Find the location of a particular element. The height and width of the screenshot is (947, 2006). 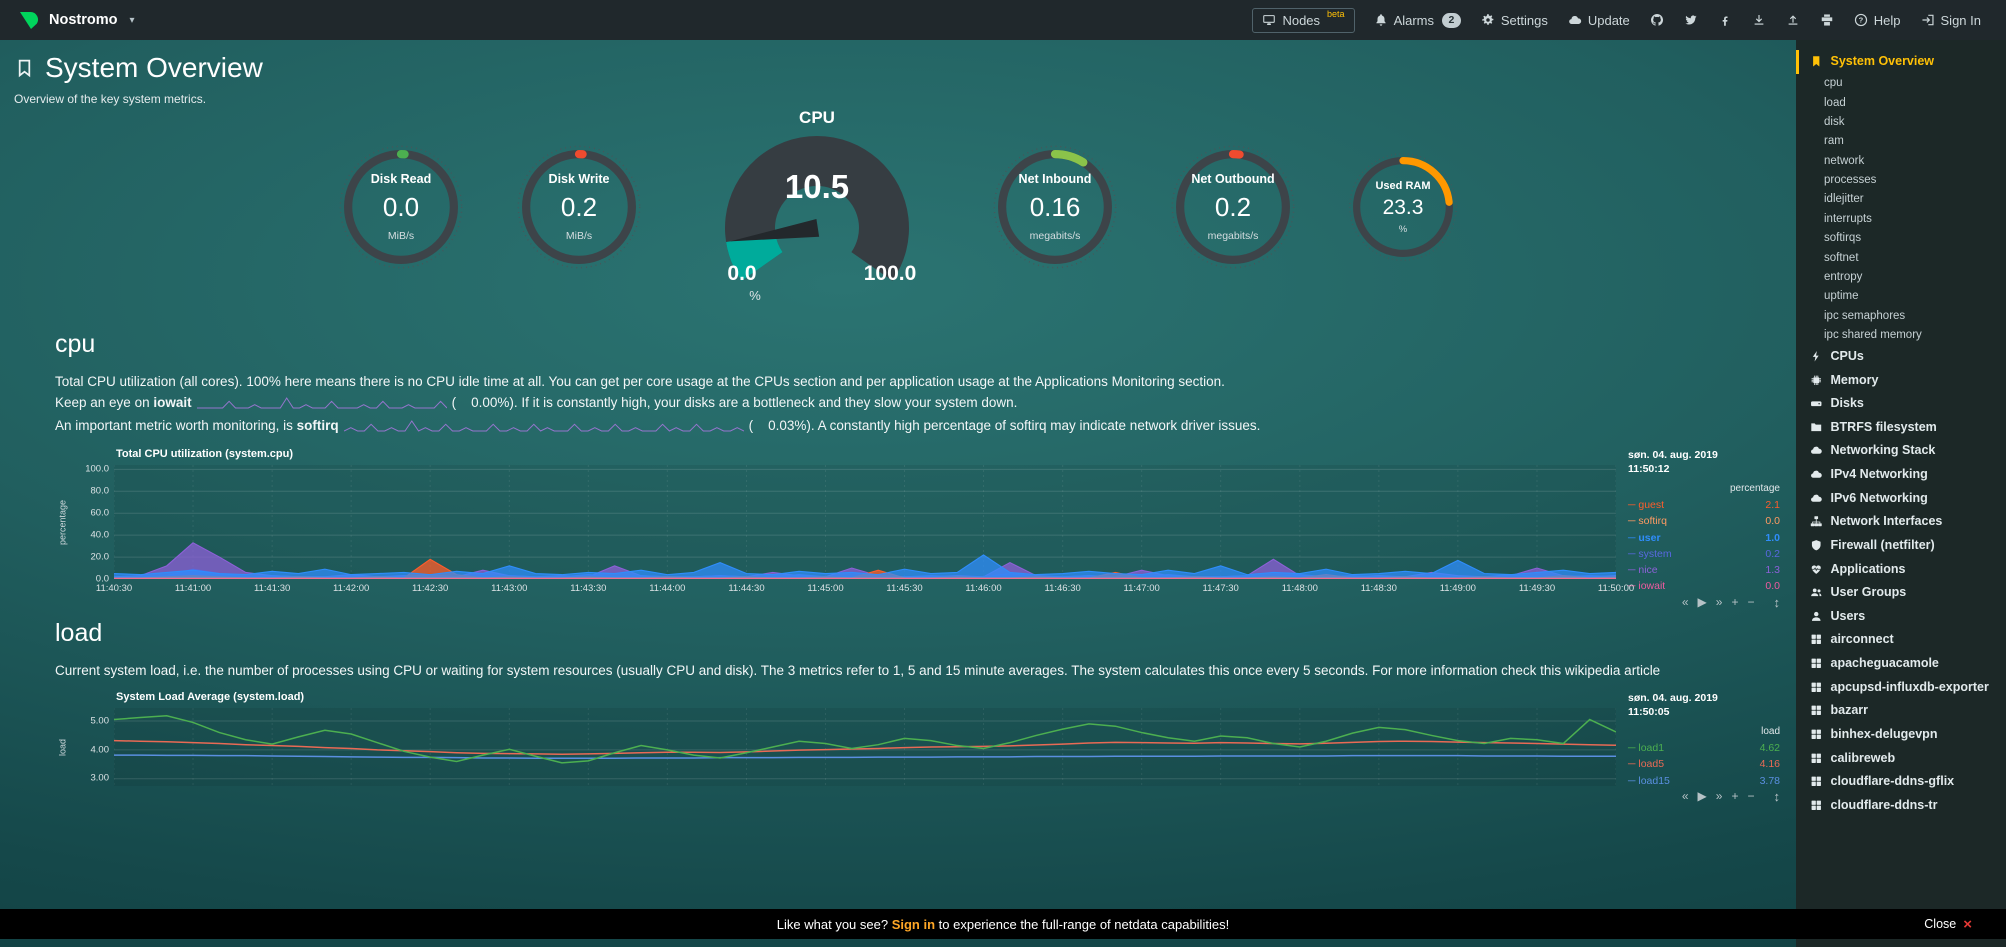

topbar-facebook-button is located at coordinates (1725, 20).